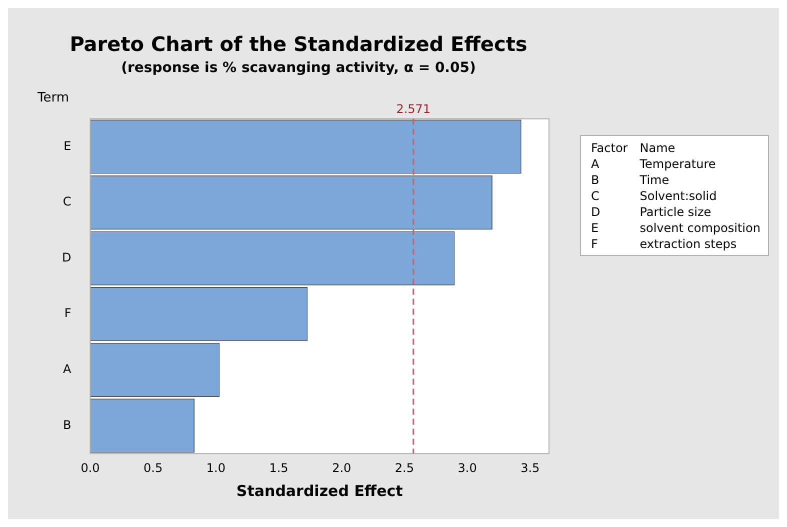 The image size is (787, 527). I want to click on y-axis-title: Term, so click(52, 98).